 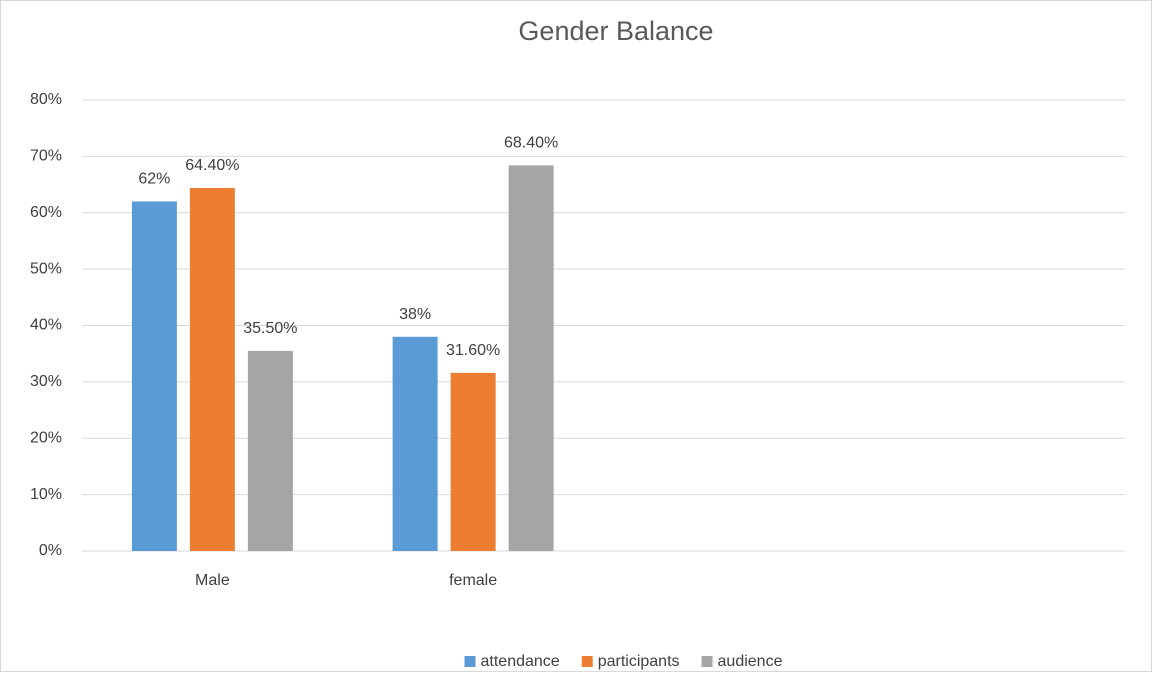 I want to click on x-tick-label: Male, so click(x=212, y=580).